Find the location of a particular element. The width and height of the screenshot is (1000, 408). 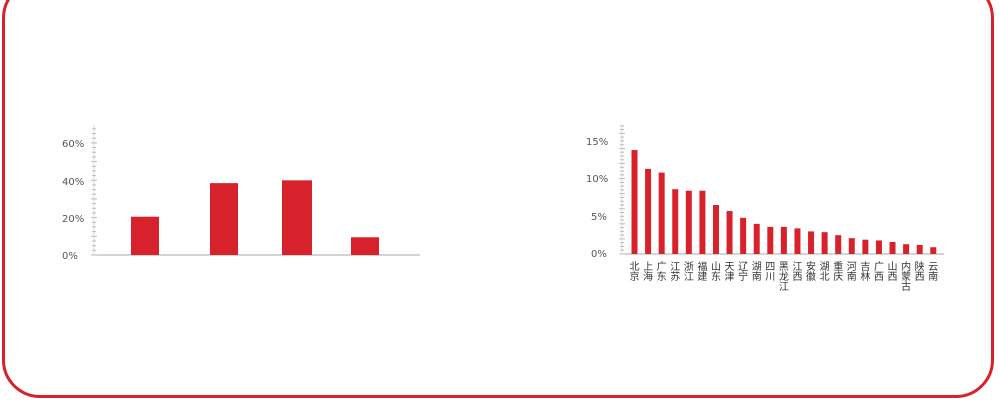

y-tick-label: 20% is located at coordinates (73, 219).